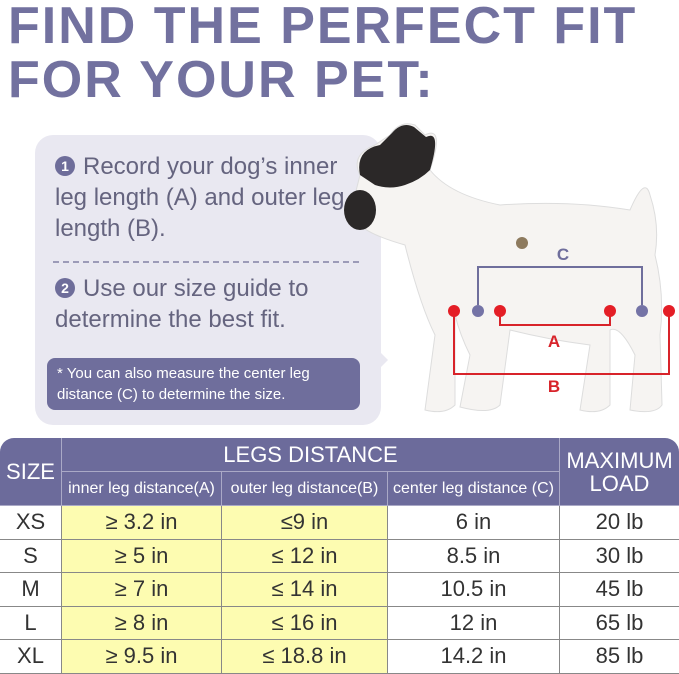 Image resolution: width=679 pixels, height=674 pixels. Describe the element at coordinates (619, 657) in the screenshot. I see `max-load-cell: 85 lb` at that location.